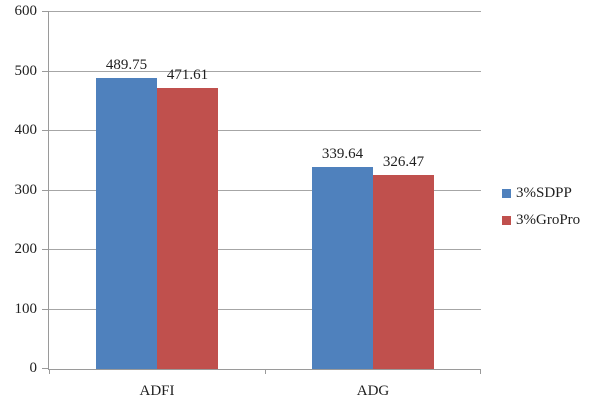 Image resolution: width=600 pixels, height=411 pixels. Describe the element at coordinates (33, 368) in the screenshot. I see `y-axis-tick-label: 0` at that location.